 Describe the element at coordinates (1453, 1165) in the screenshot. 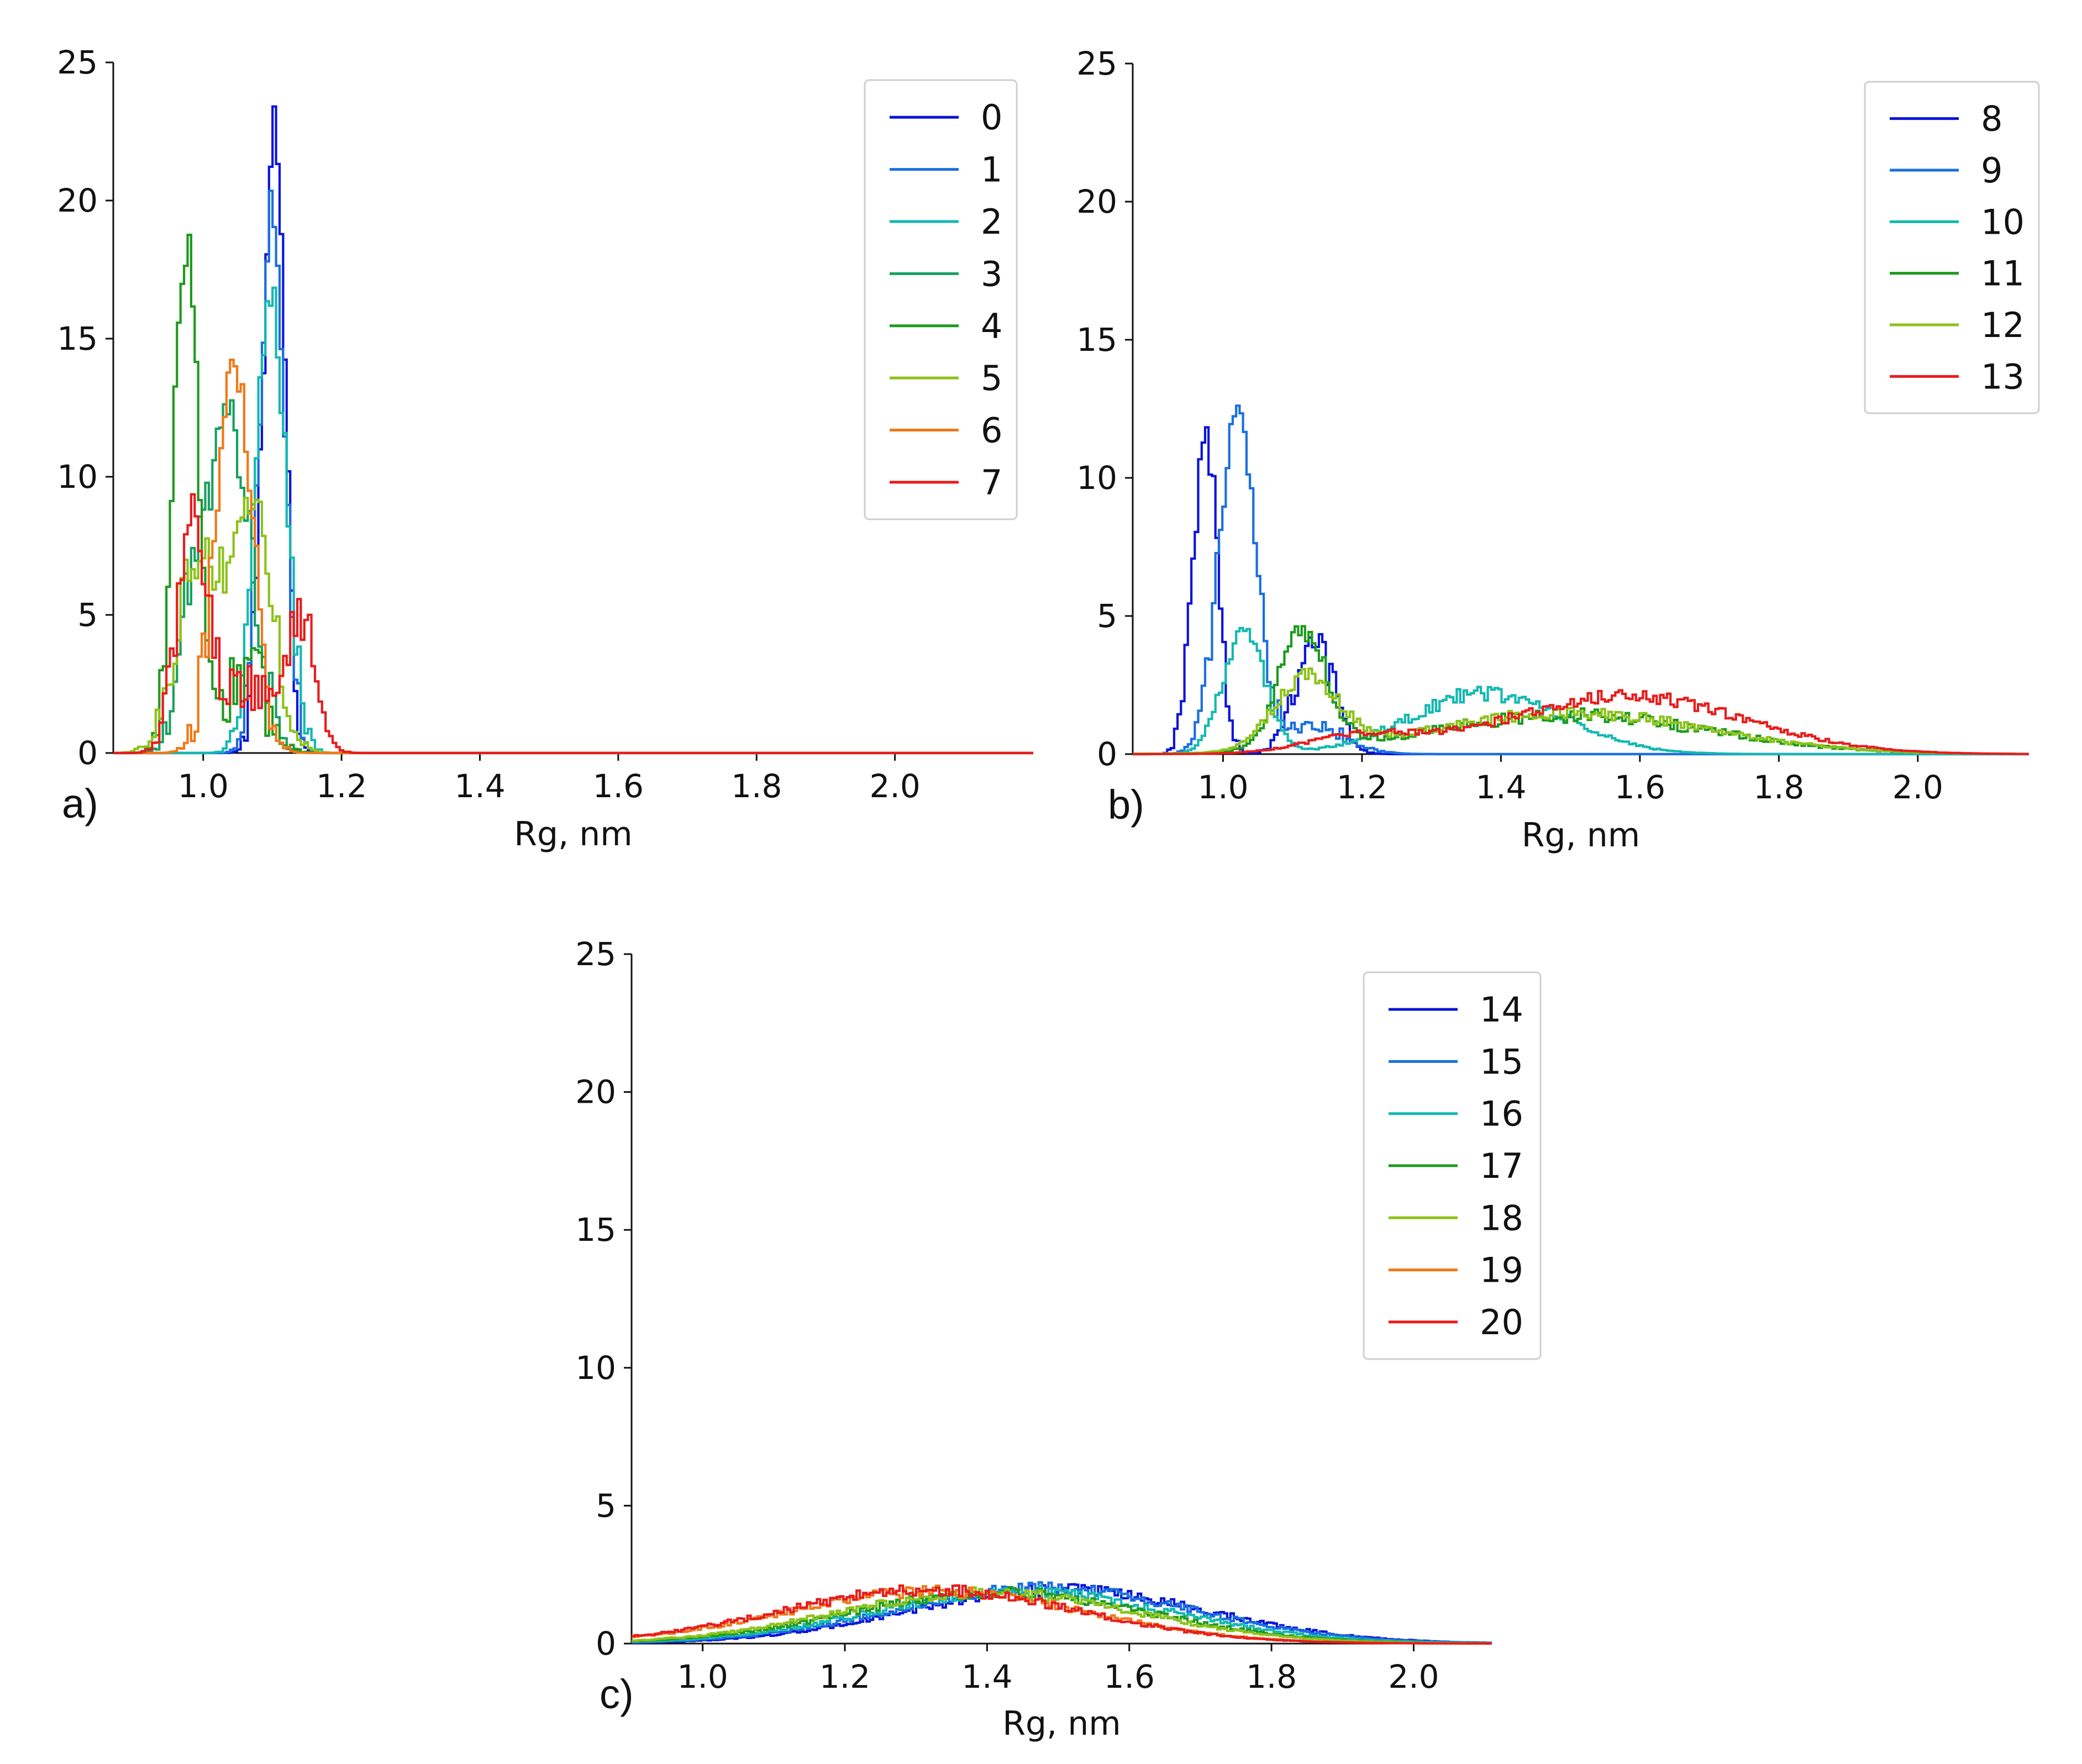

I see `legend: 14 15 16 17 18 19 20` at that location.